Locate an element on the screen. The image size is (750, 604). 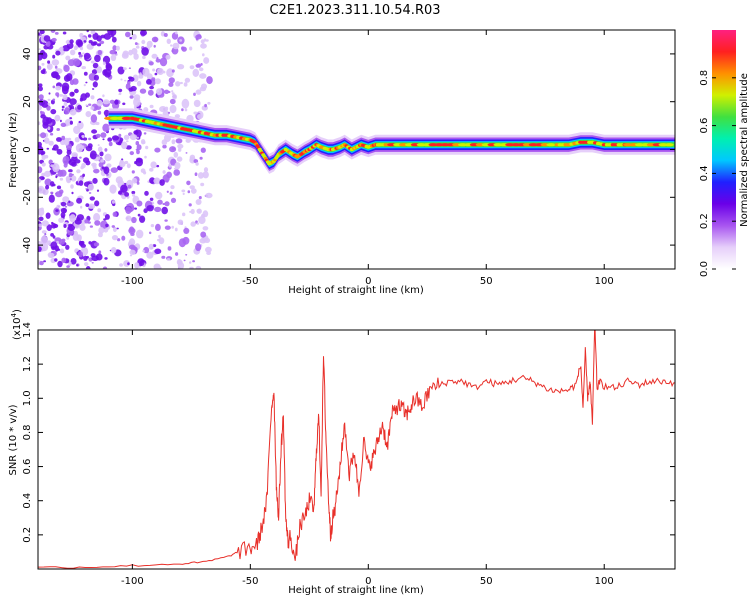
y-tick-label: 0.8 is located at coordinates (27, 432).